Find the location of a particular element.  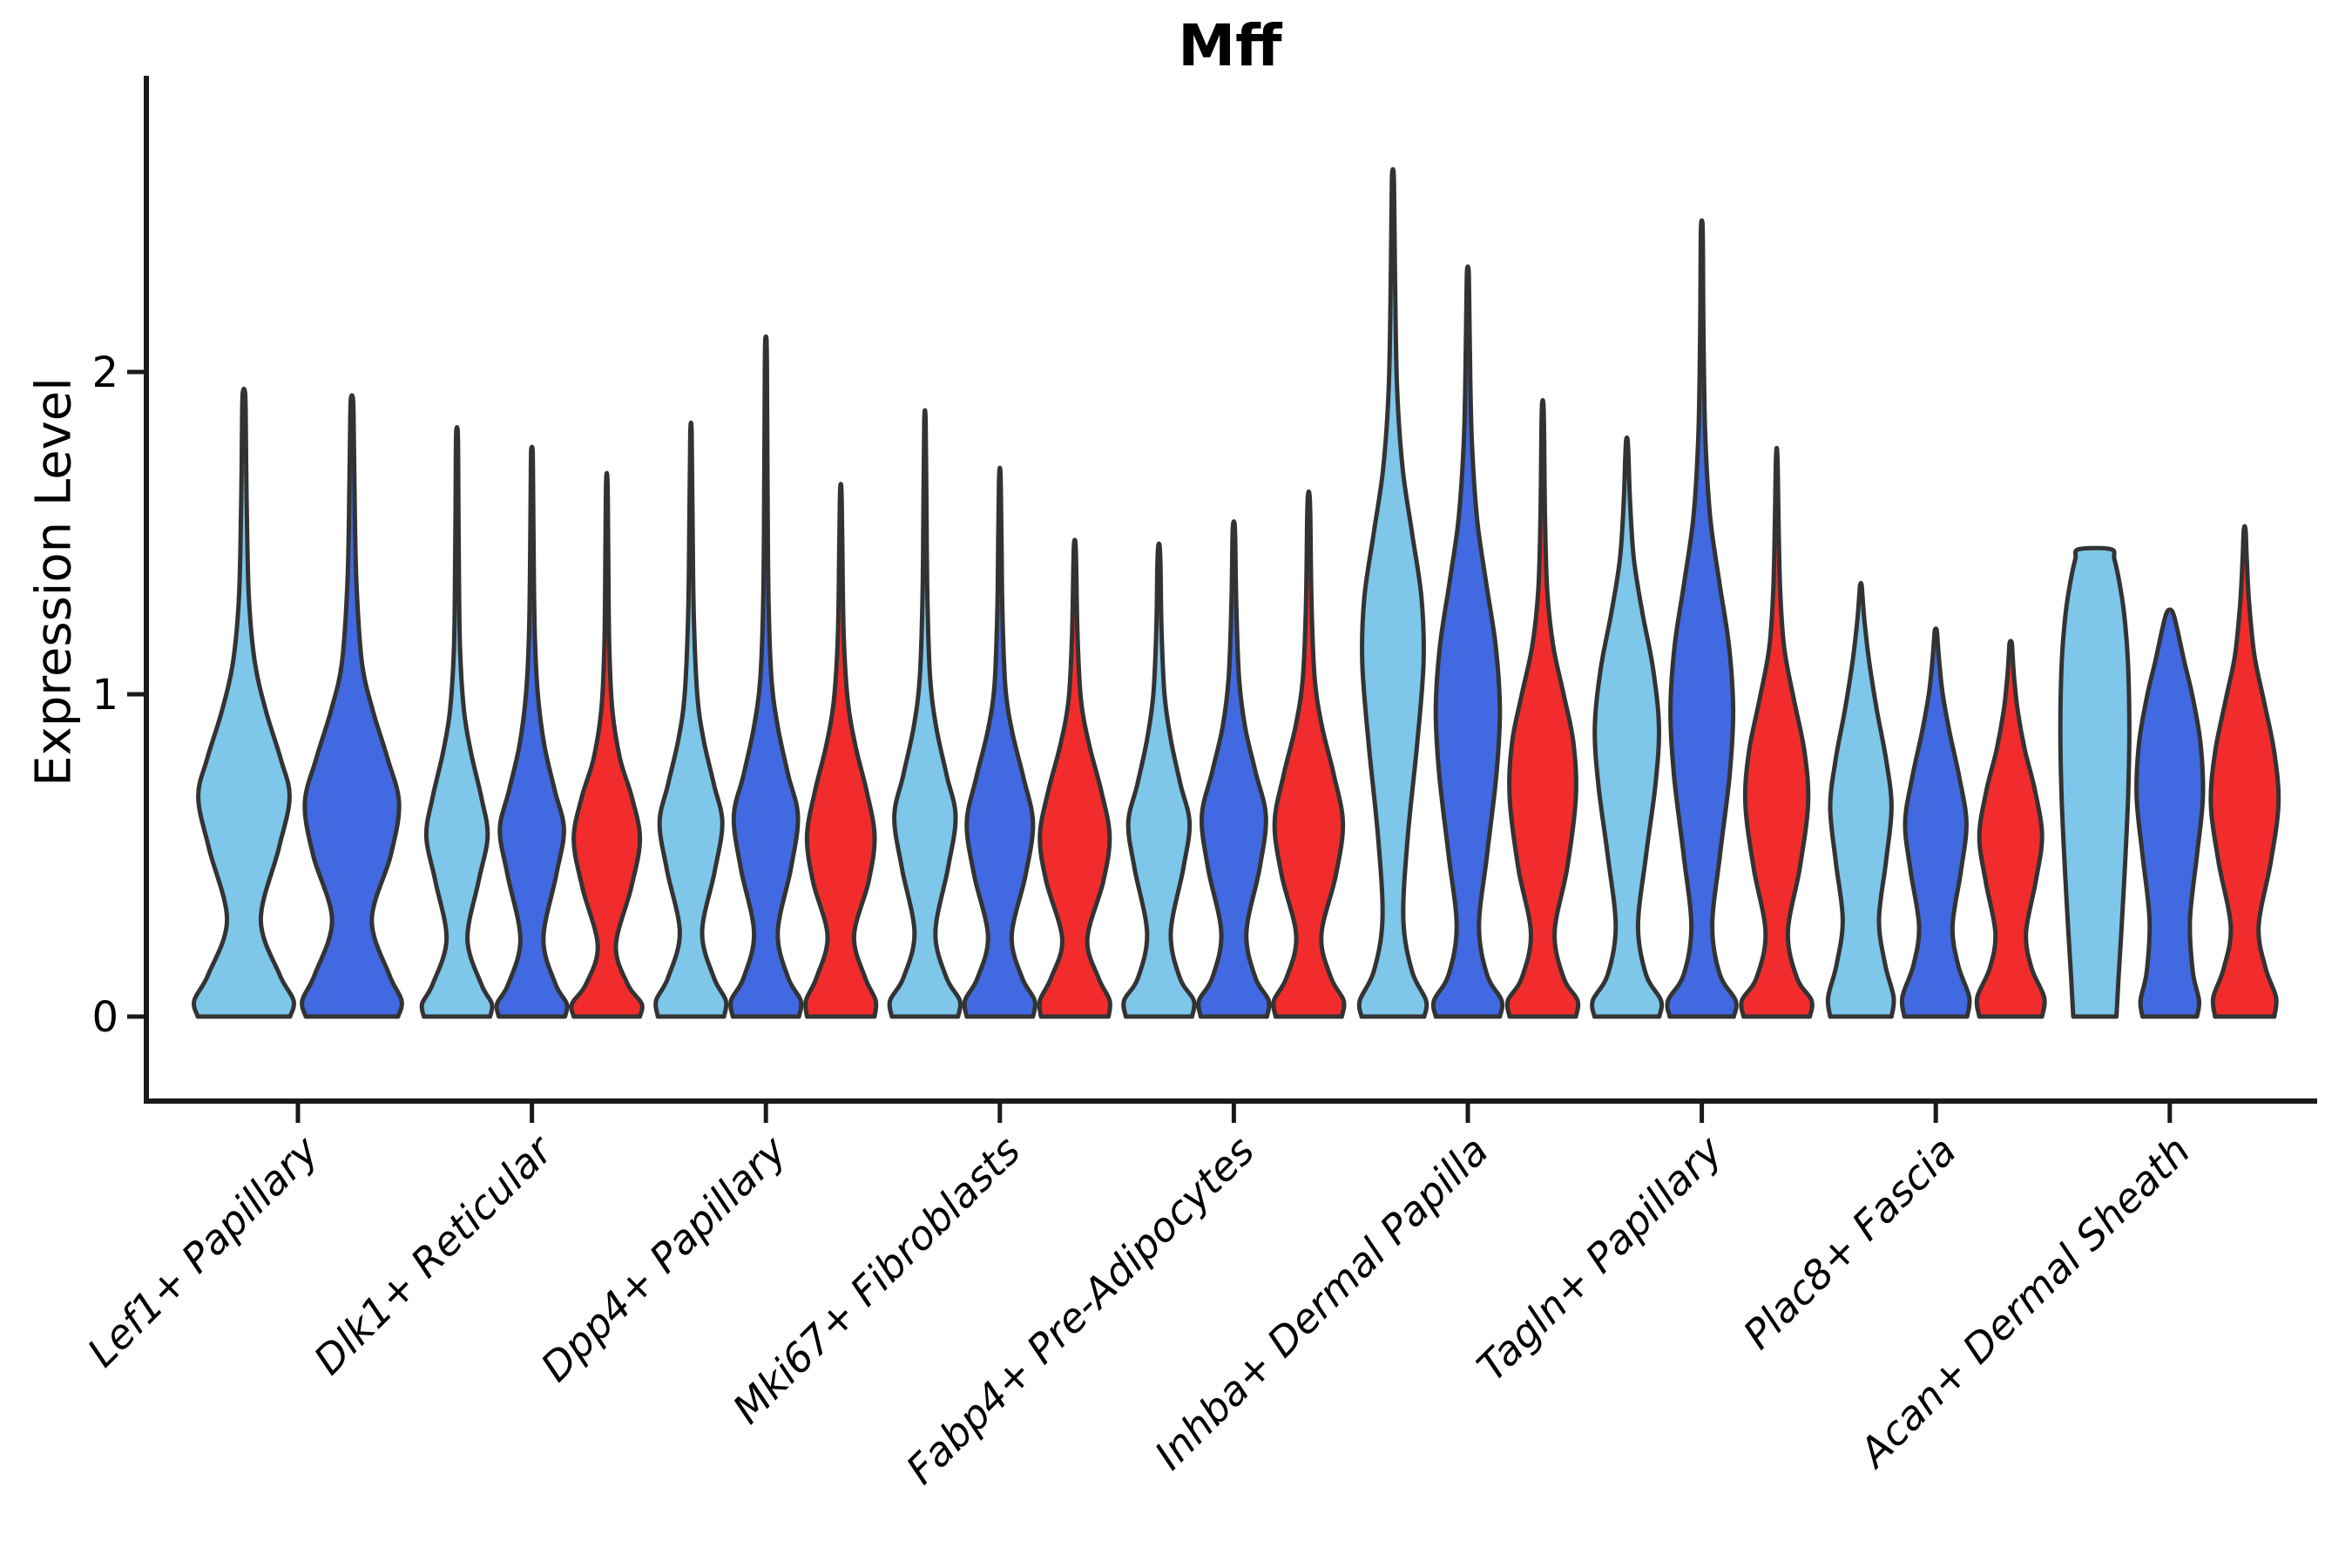

violin-dlk1-reticular-royal_blue is located at coordinates (532, 731).